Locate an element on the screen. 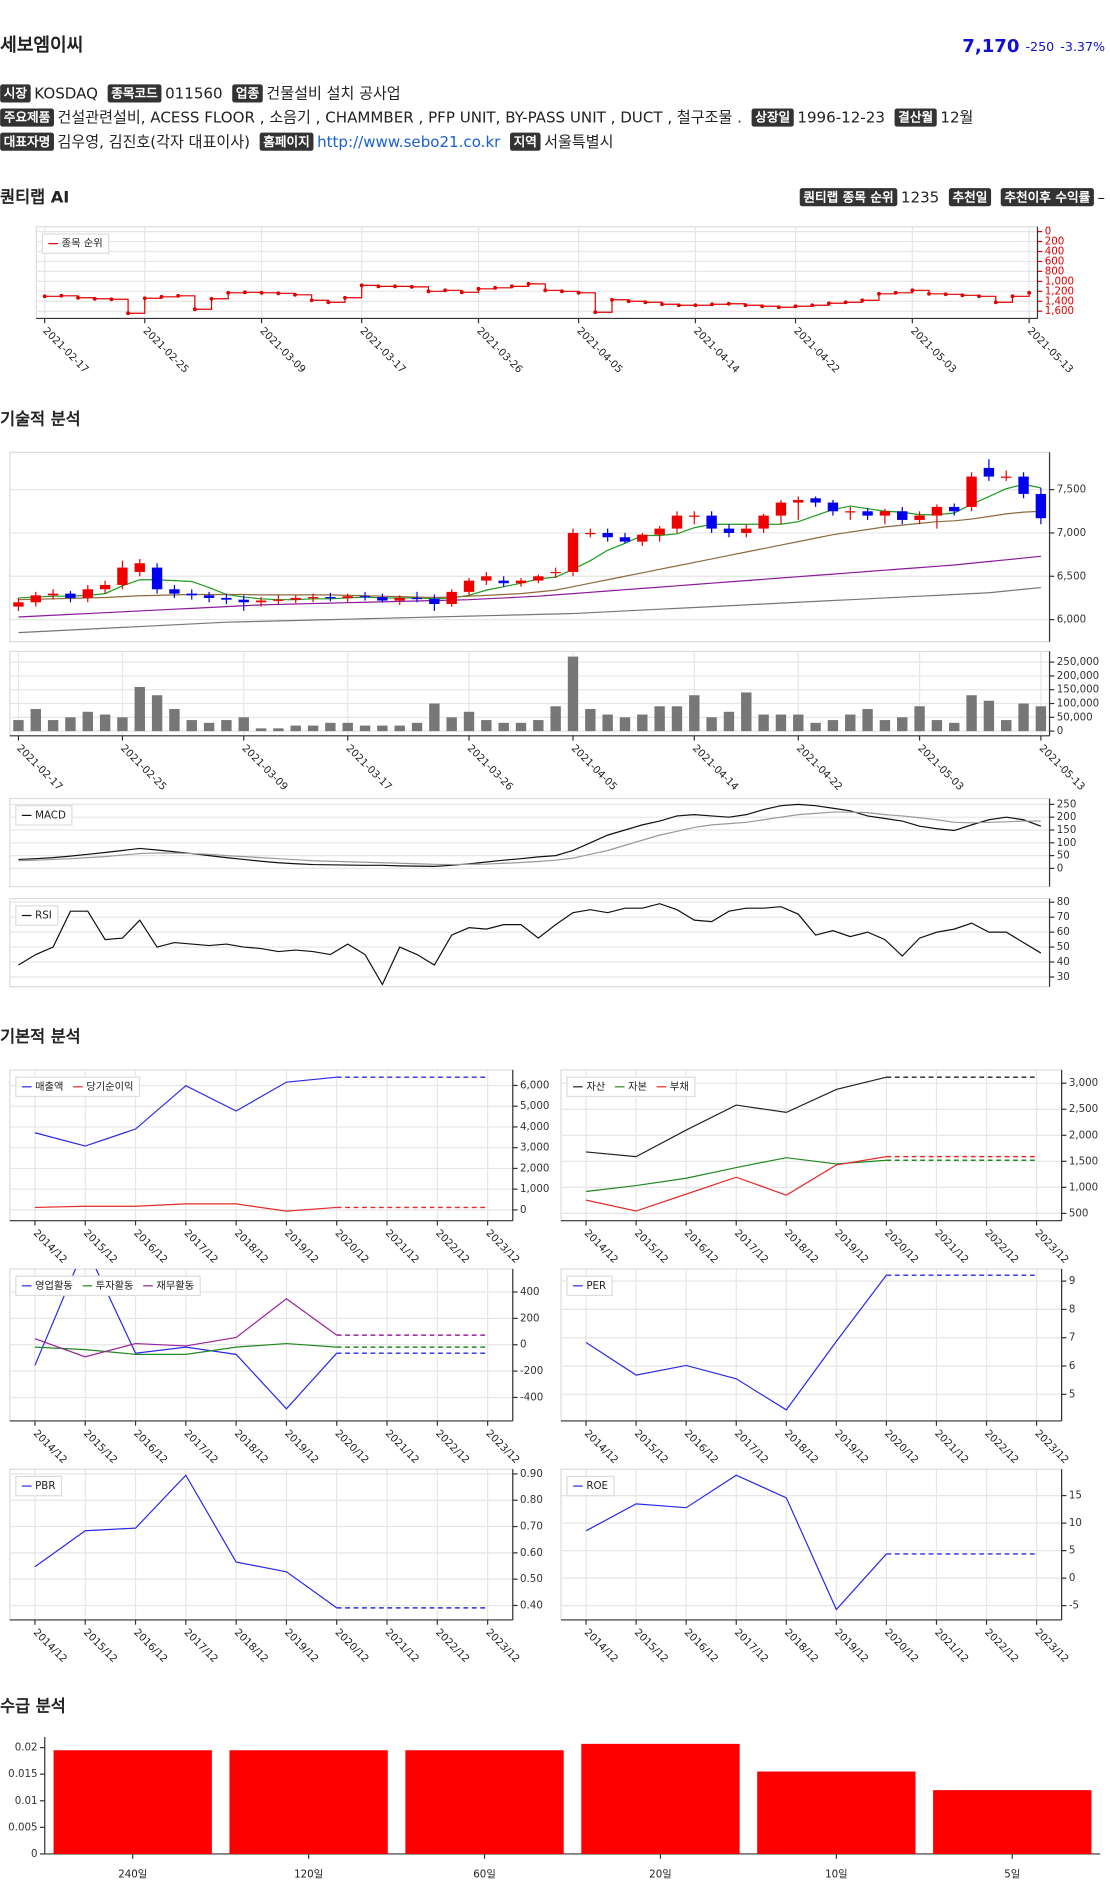  legend-box is located at coordinates (37, 915).